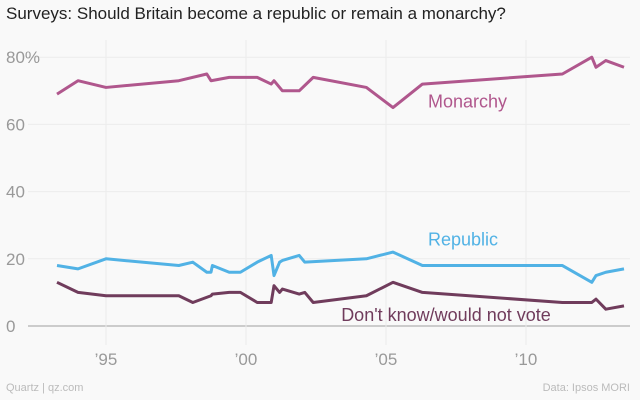  Describe the element at coordinates (586, 388) in the screenshot. I see `footer-source-right: Data: Ipsos MORI` at that location.